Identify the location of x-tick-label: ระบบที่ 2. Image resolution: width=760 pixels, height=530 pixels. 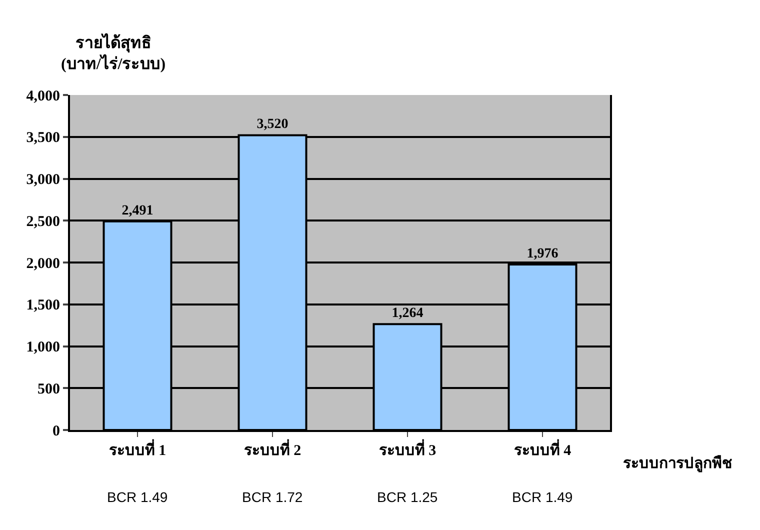
(273, 449).